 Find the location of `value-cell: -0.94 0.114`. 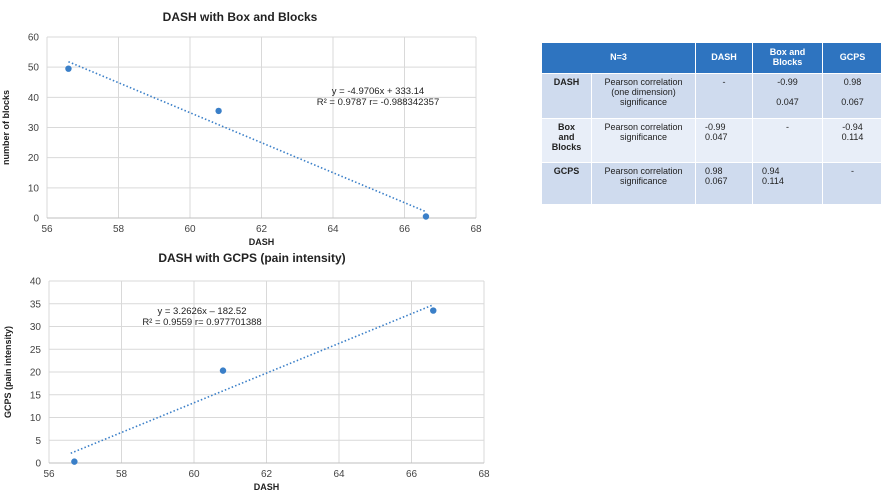

value-cell: -0.94 0.114 is located at coordinates (852, 141).